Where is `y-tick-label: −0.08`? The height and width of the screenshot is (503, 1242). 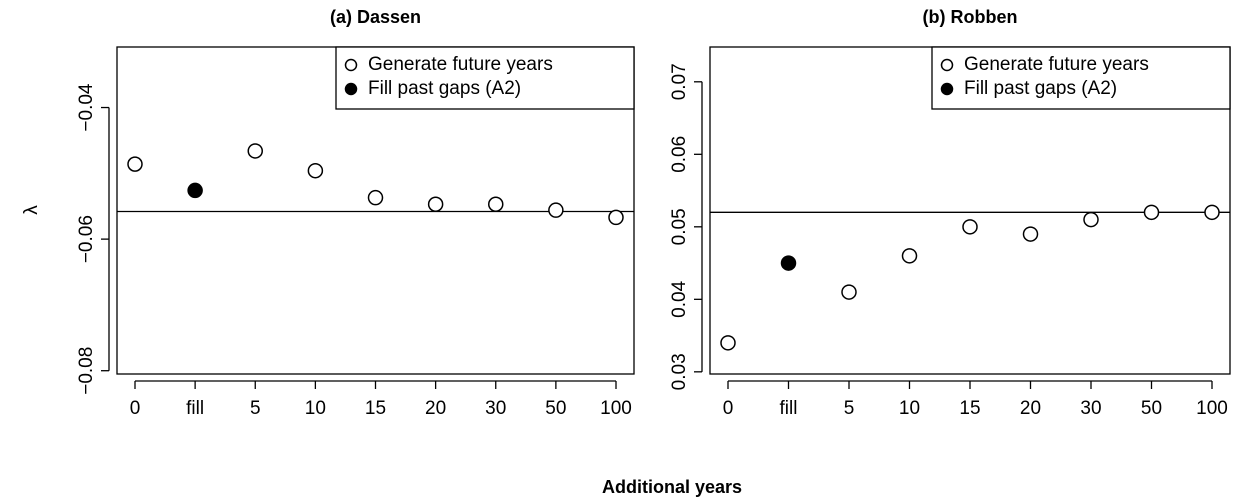
y-tick-label: −0.08 is located at coordinates (86, 371).